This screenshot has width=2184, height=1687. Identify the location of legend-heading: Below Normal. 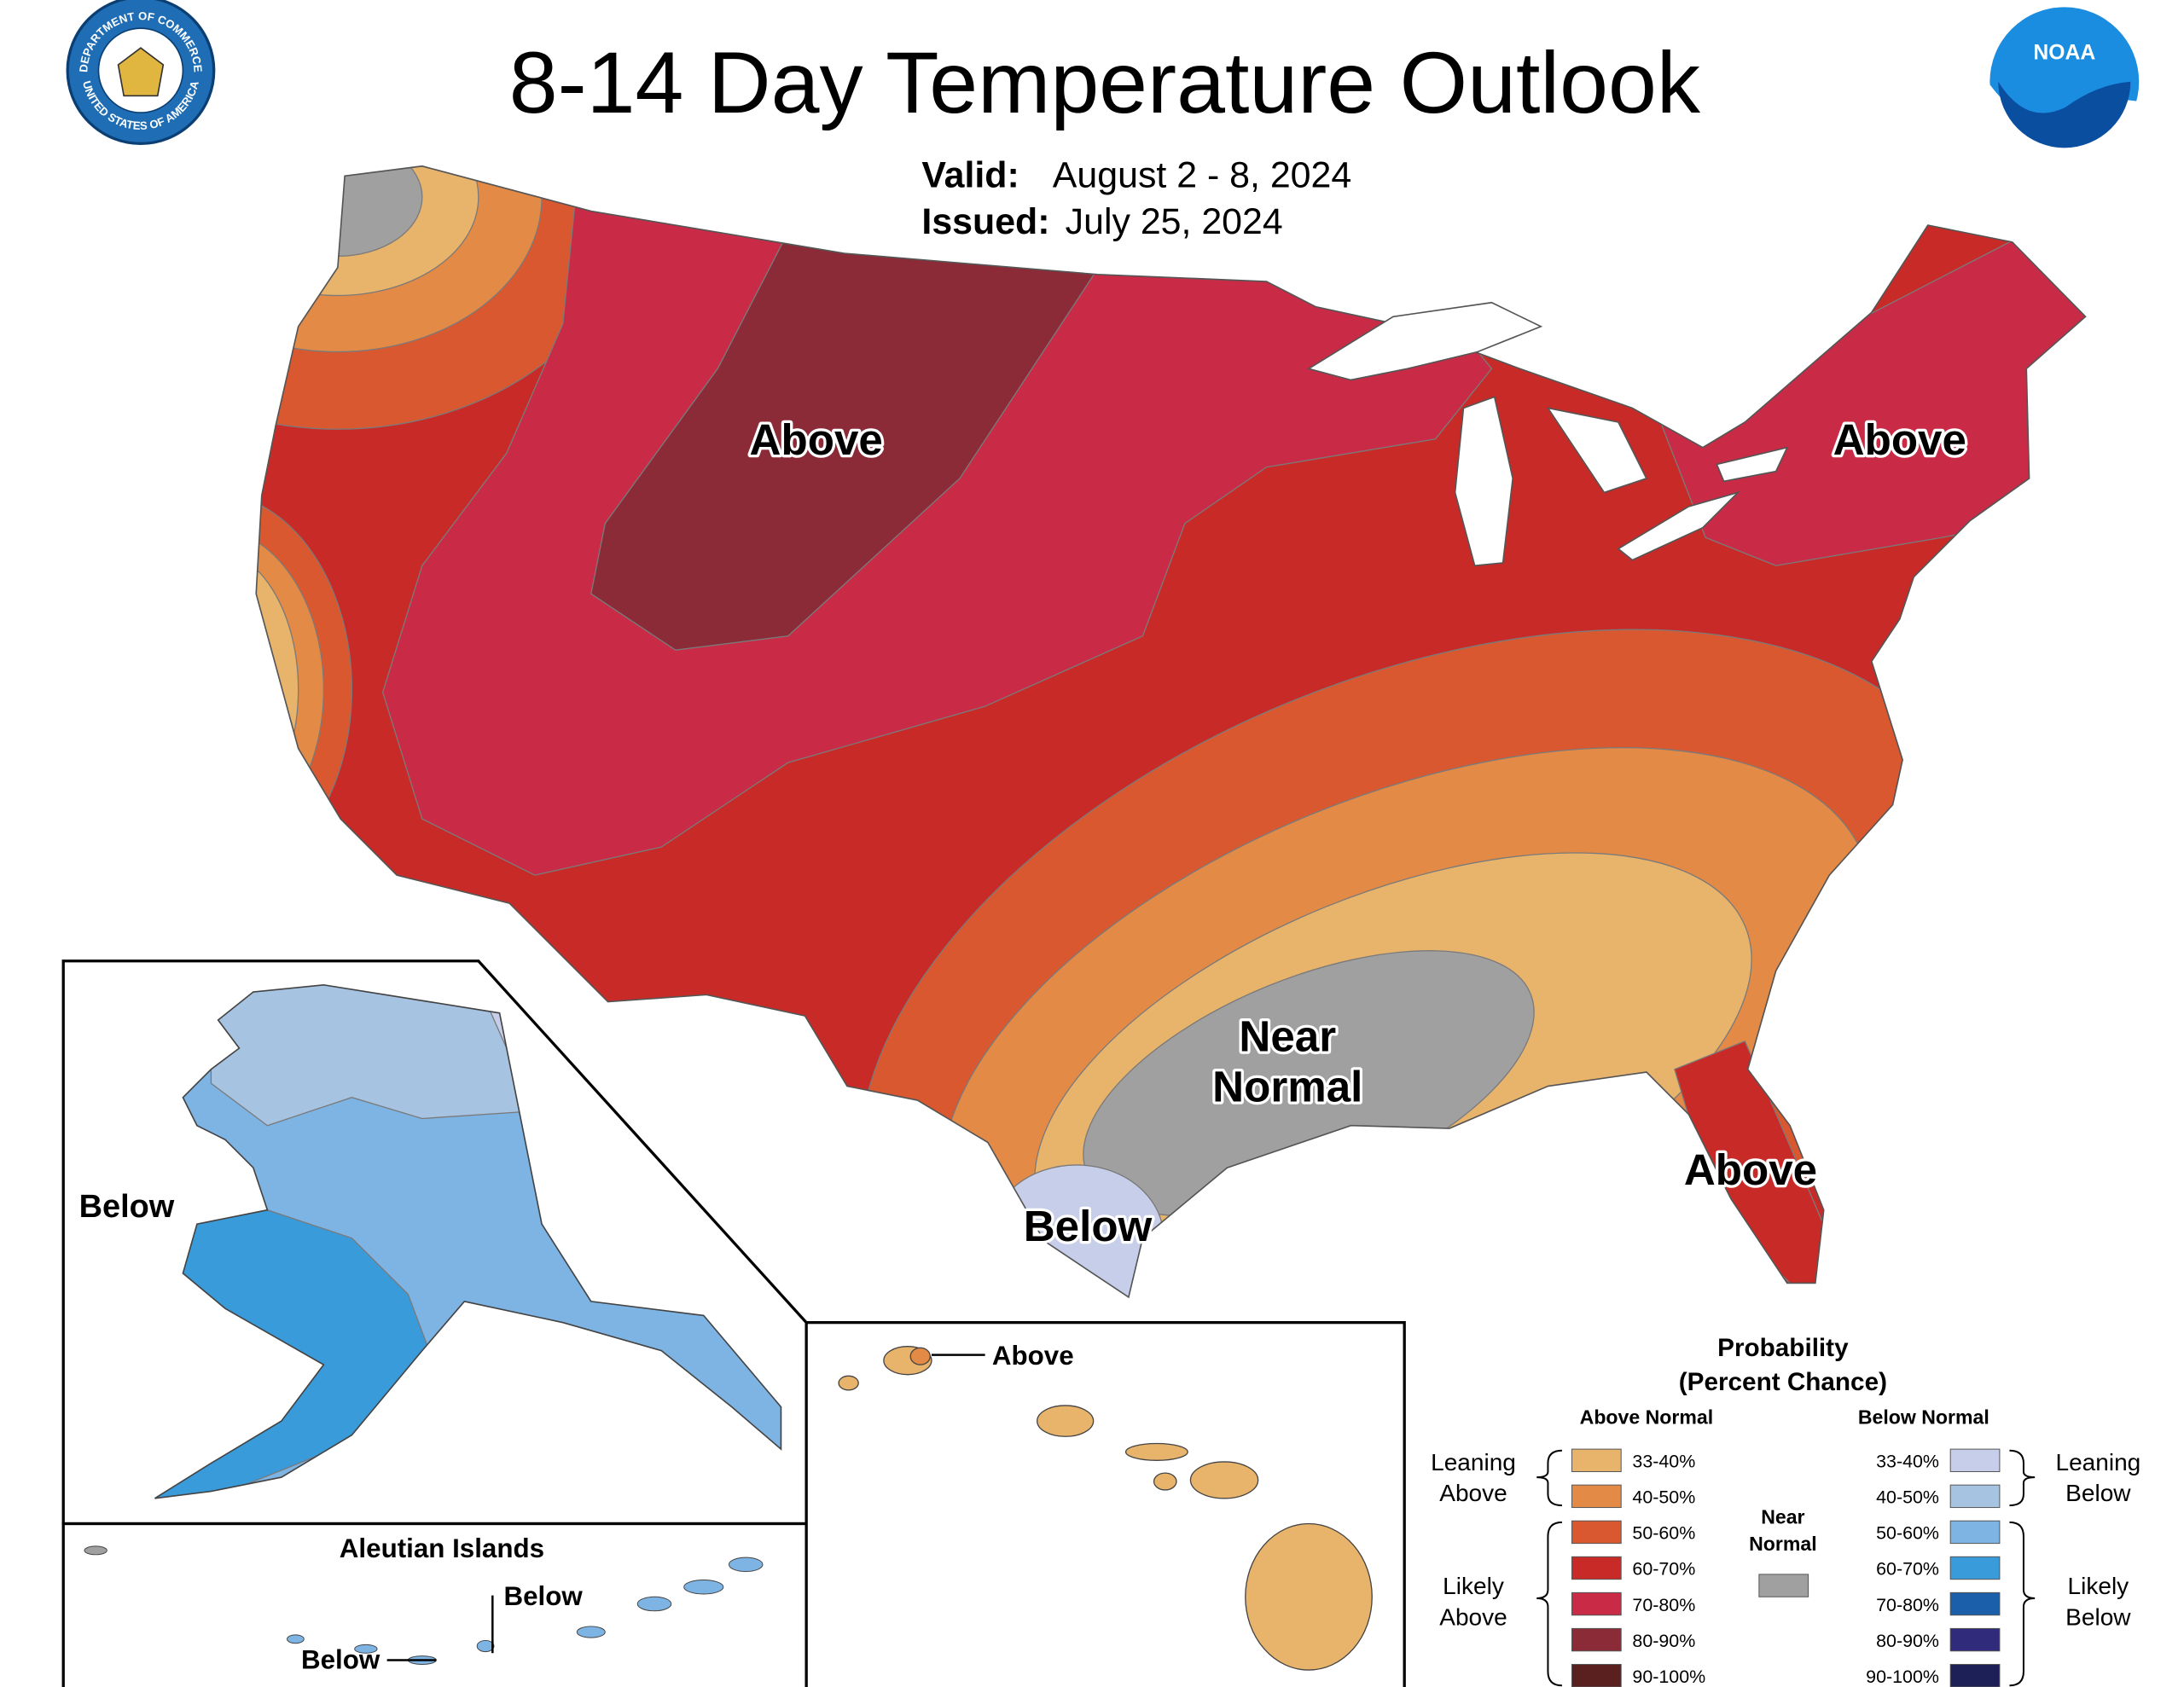
(1923, 1417).